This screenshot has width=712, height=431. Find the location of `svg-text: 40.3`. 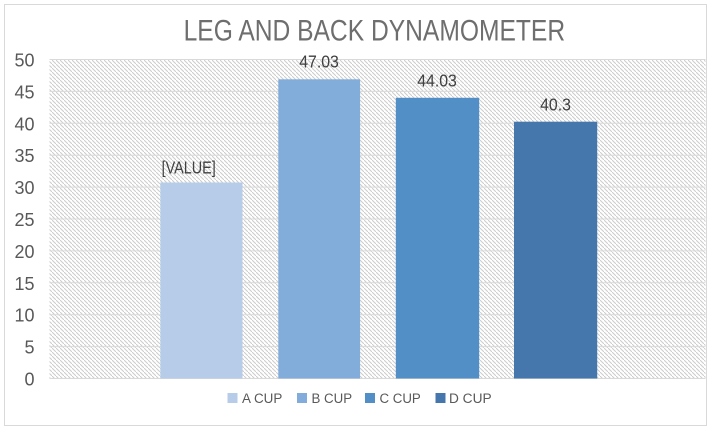

svg-text: 40.3 is located at coordinates (555, 104).